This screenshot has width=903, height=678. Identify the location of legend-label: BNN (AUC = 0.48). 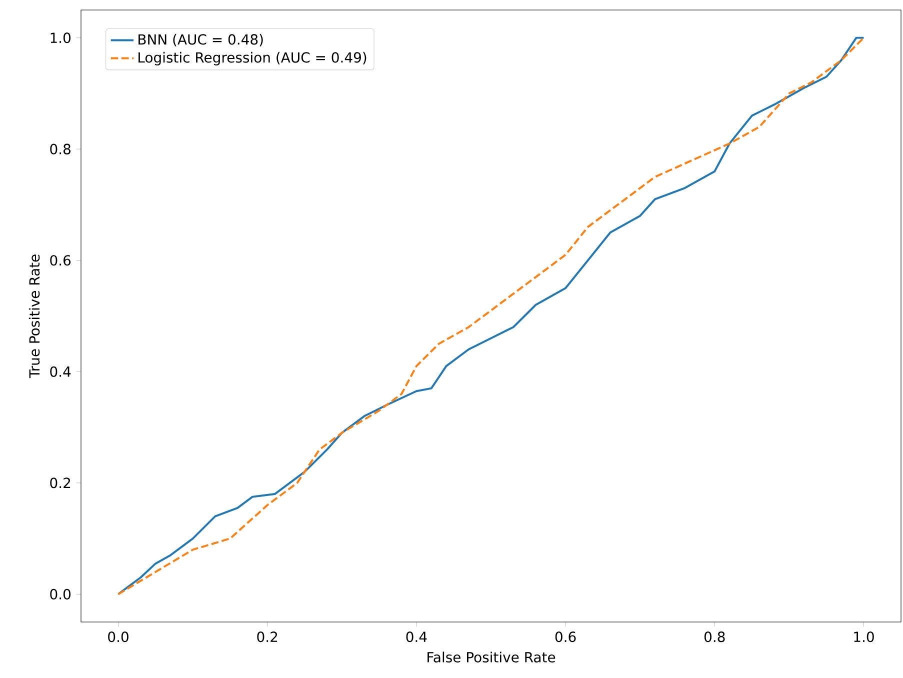
(200, 40).